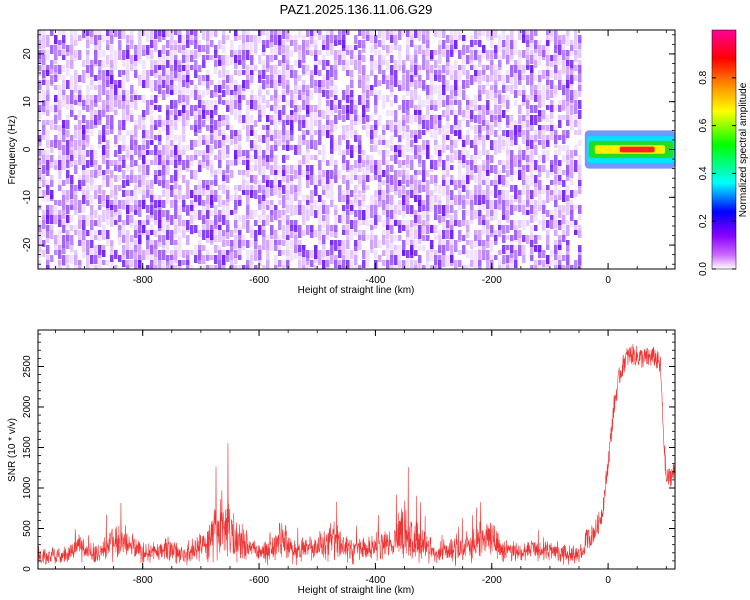  I want to click on y-tick-label: -20, so click(27, 244).